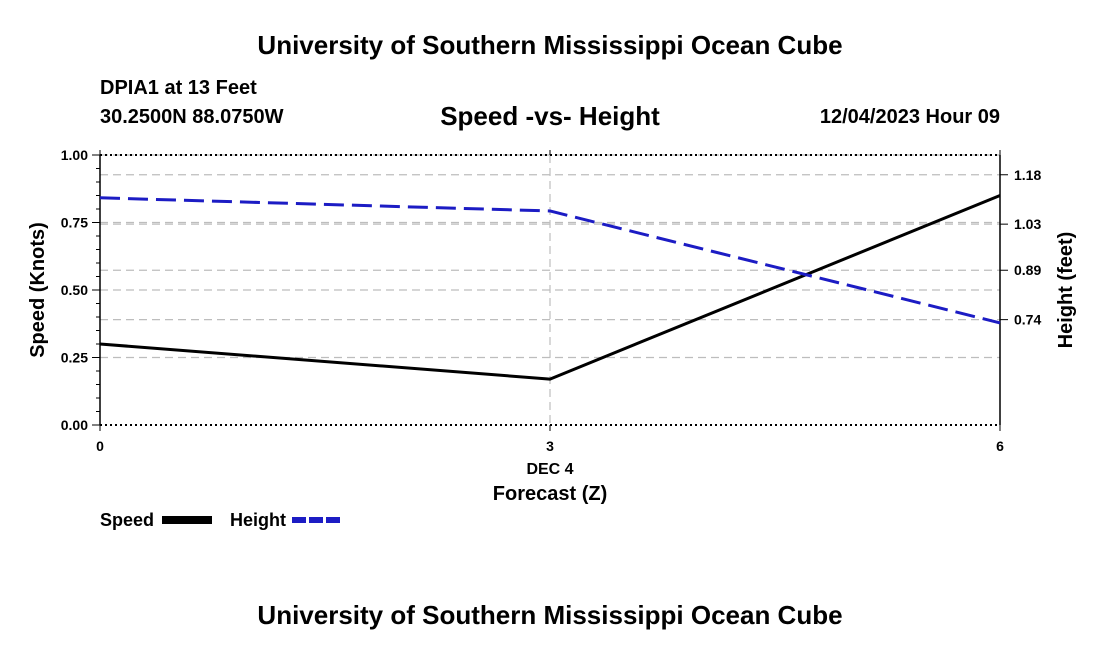 The image size is (1100, 650). Describe the element at coordinates (74, 155) in the screenshot. I see `y-tick-label-left: 1.00` at that location.